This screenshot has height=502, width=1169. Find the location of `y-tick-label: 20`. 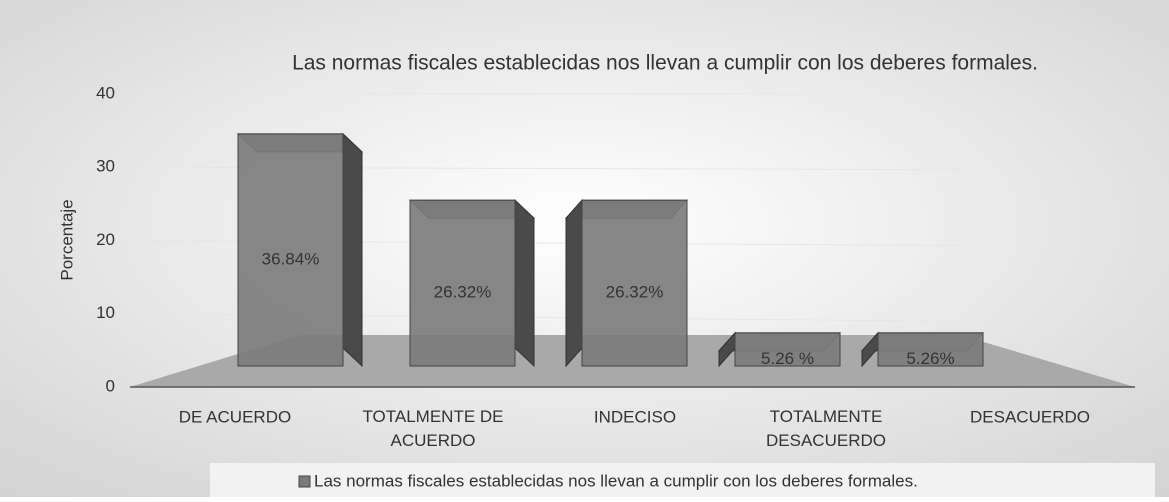

y-tick-label: 20 is located at coordinates (105, 239).